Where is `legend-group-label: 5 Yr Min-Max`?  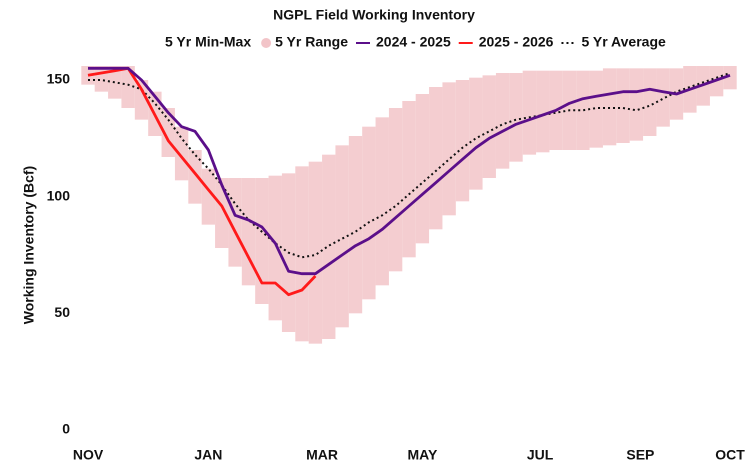 legend-group-label: 5 Yr Min-Max is located at coordinates (208, 42).